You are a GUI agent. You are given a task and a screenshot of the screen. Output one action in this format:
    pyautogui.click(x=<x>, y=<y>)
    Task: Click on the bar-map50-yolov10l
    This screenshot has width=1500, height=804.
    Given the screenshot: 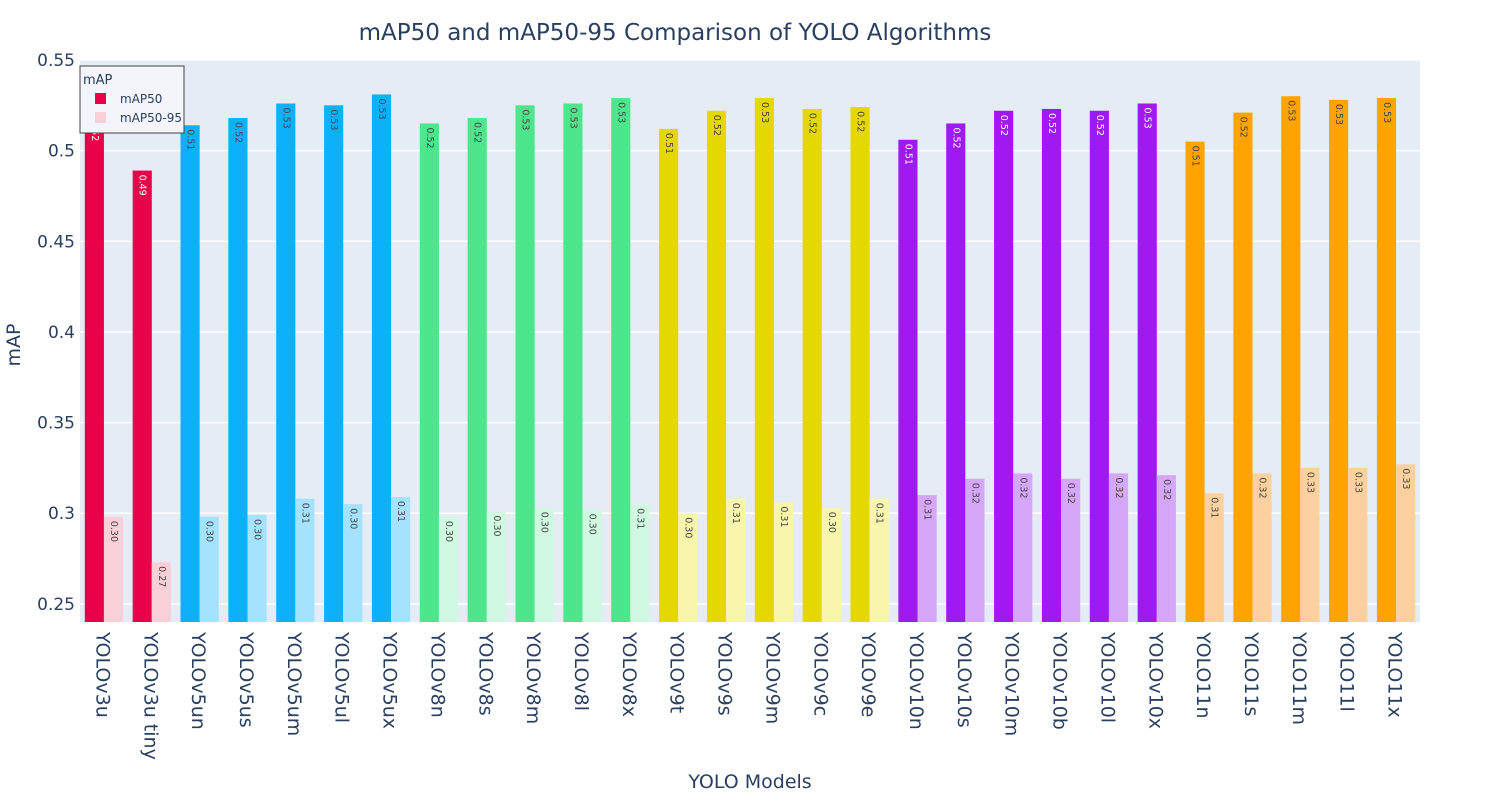 What is the action you would take?
    pyautogui.click(x=1099, y=366)
    